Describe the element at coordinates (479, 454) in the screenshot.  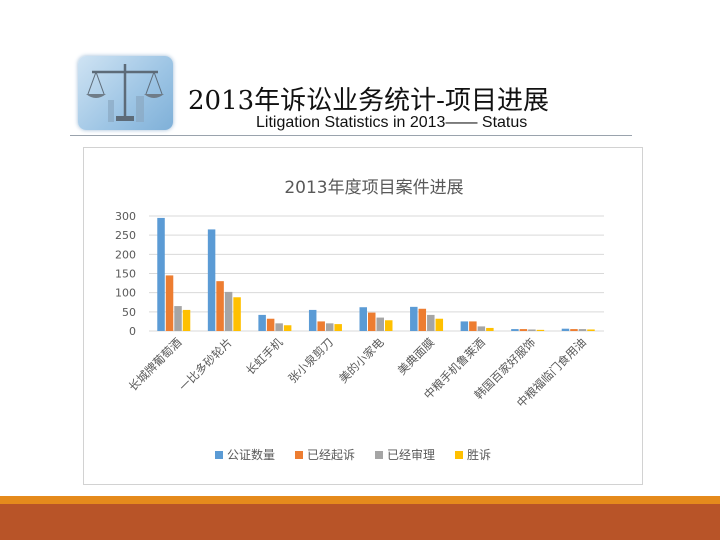
I see `legend-label: 胜诉` at that location.